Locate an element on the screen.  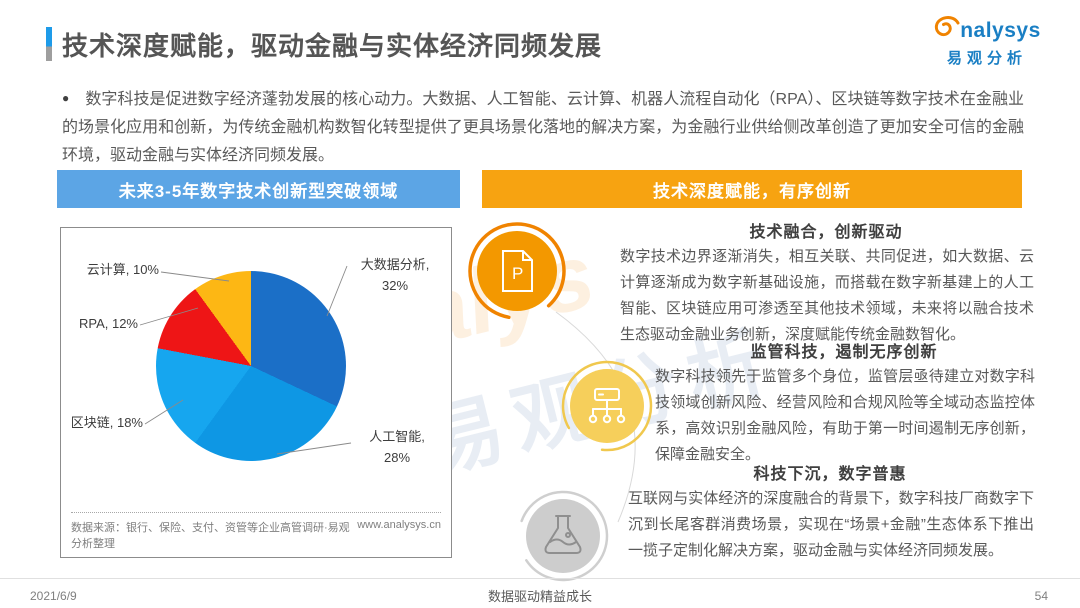
document-p-icon is located at coordinates (517, 271).